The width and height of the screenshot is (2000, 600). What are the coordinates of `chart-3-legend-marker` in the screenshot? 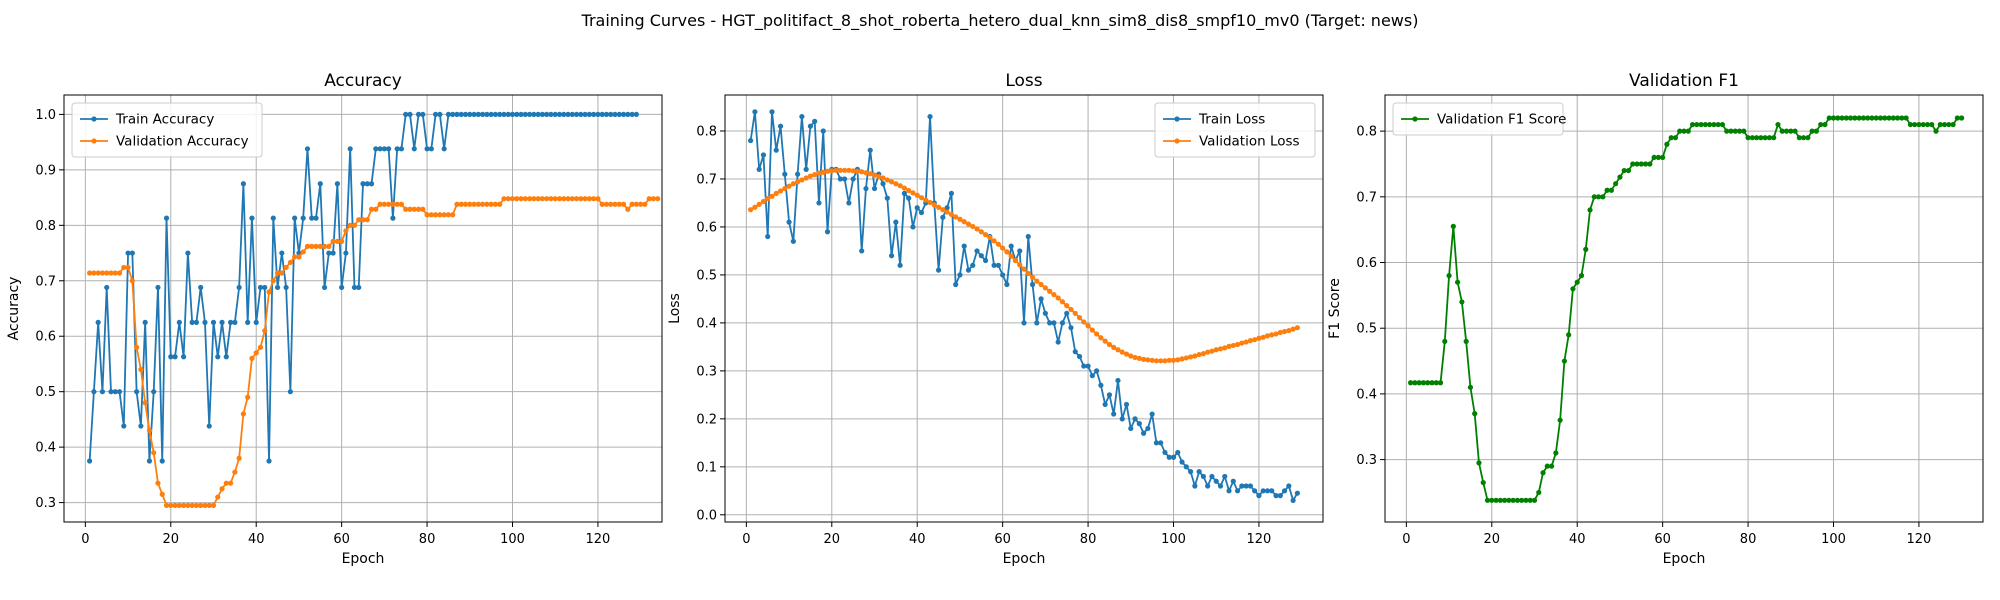 It's located at (1415, 119).